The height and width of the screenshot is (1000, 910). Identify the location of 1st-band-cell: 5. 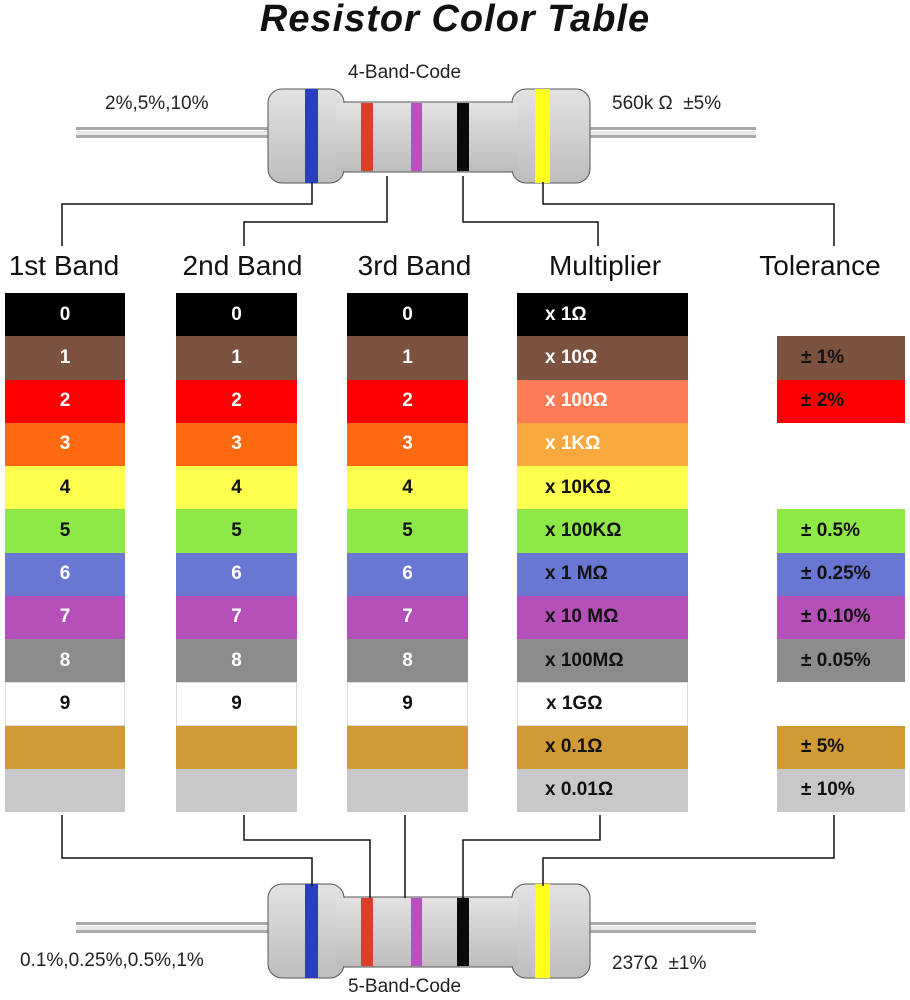
(65, 531).